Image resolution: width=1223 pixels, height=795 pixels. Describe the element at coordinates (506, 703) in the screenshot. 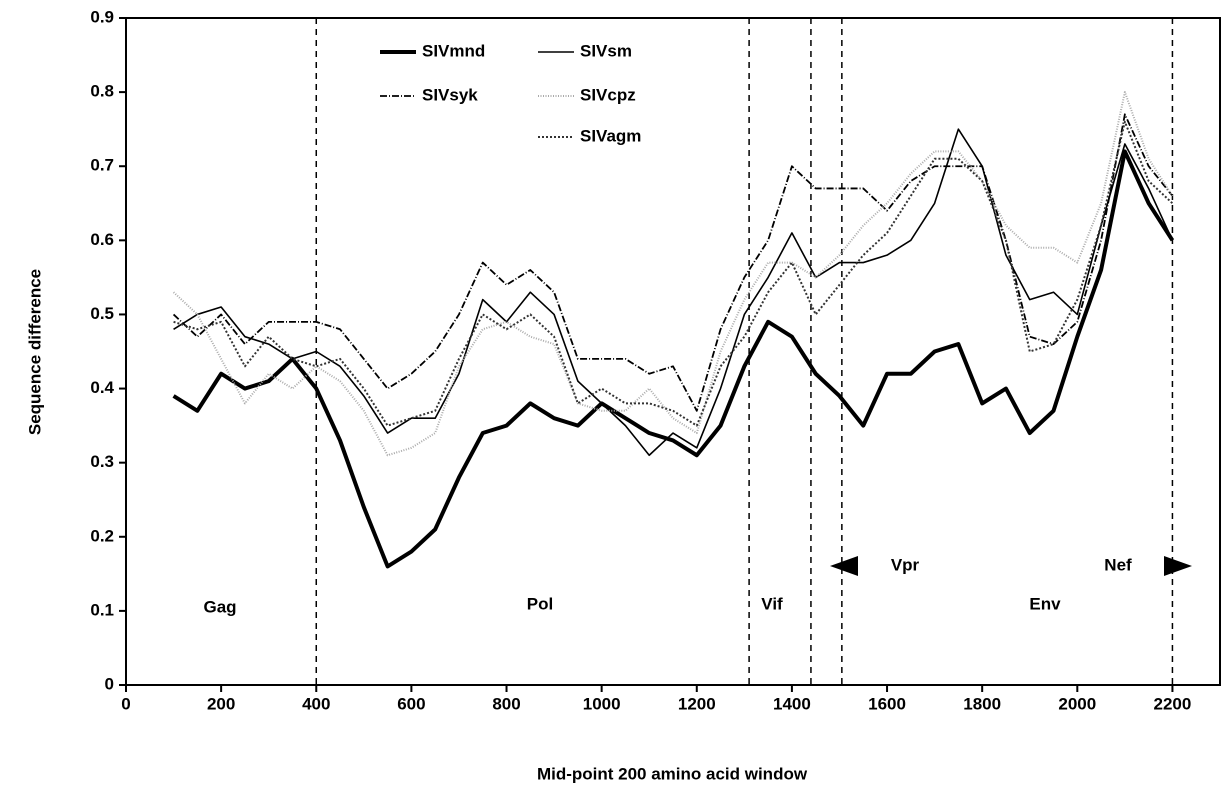

I see `x-tick-label: 800` at that location.